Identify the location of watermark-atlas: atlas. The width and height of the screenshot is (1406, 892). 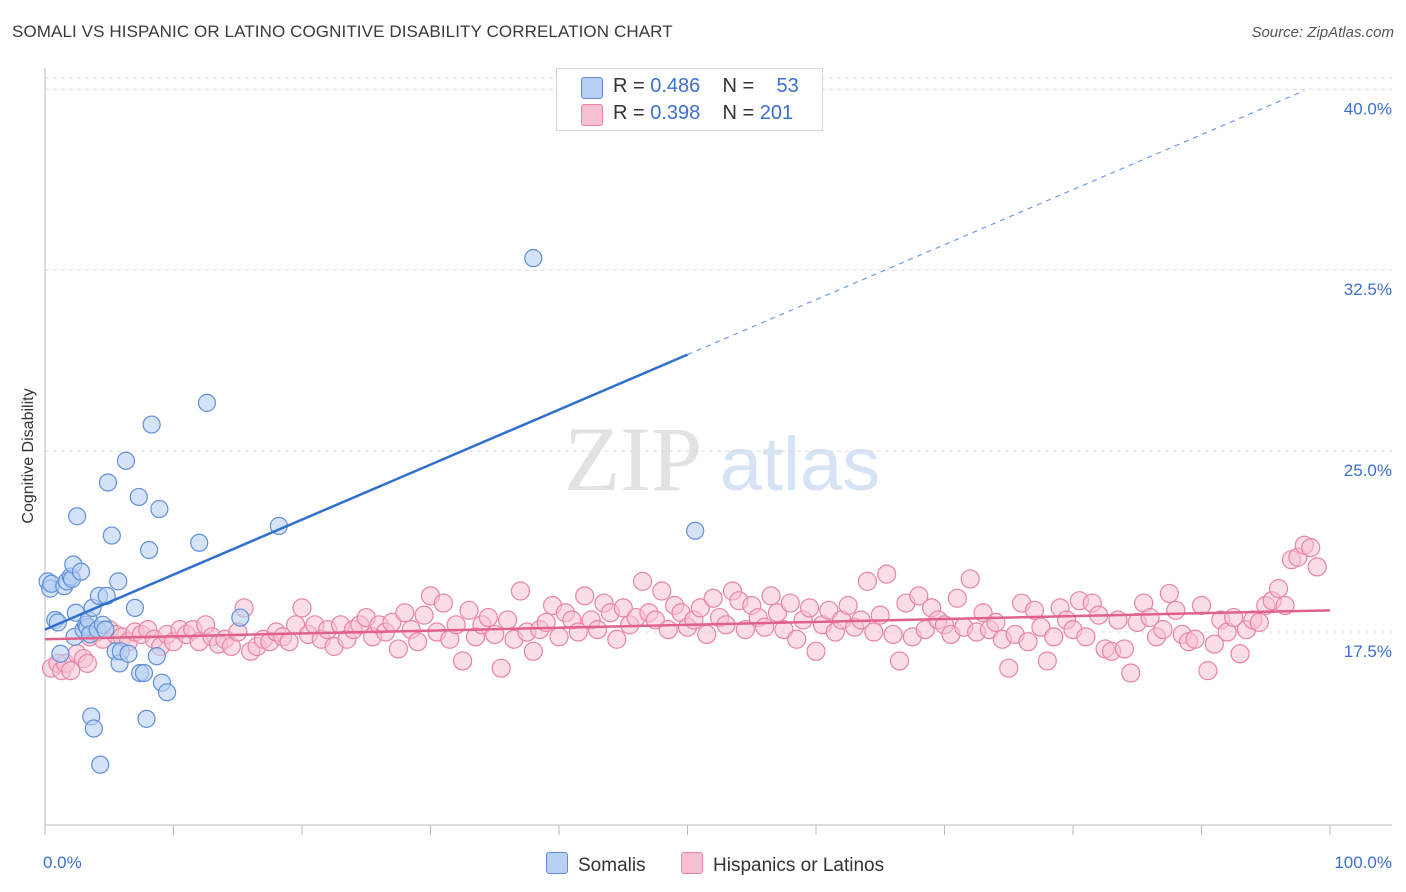
(800, 464).